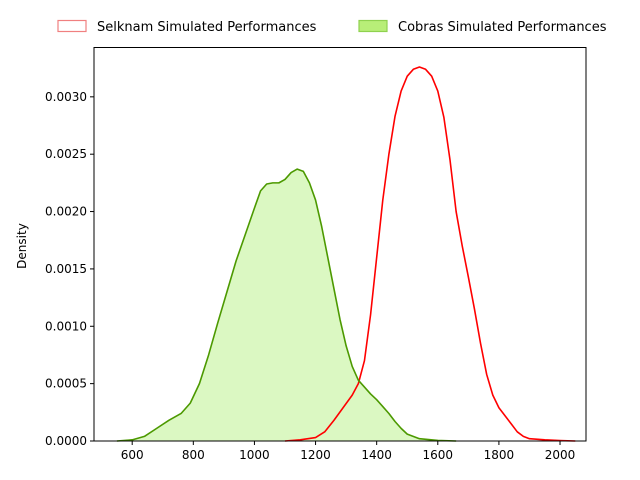  Describe the element at coordinates (66, 154) in the screenshot. I see `y-tick-label: 0.0025` at that location.